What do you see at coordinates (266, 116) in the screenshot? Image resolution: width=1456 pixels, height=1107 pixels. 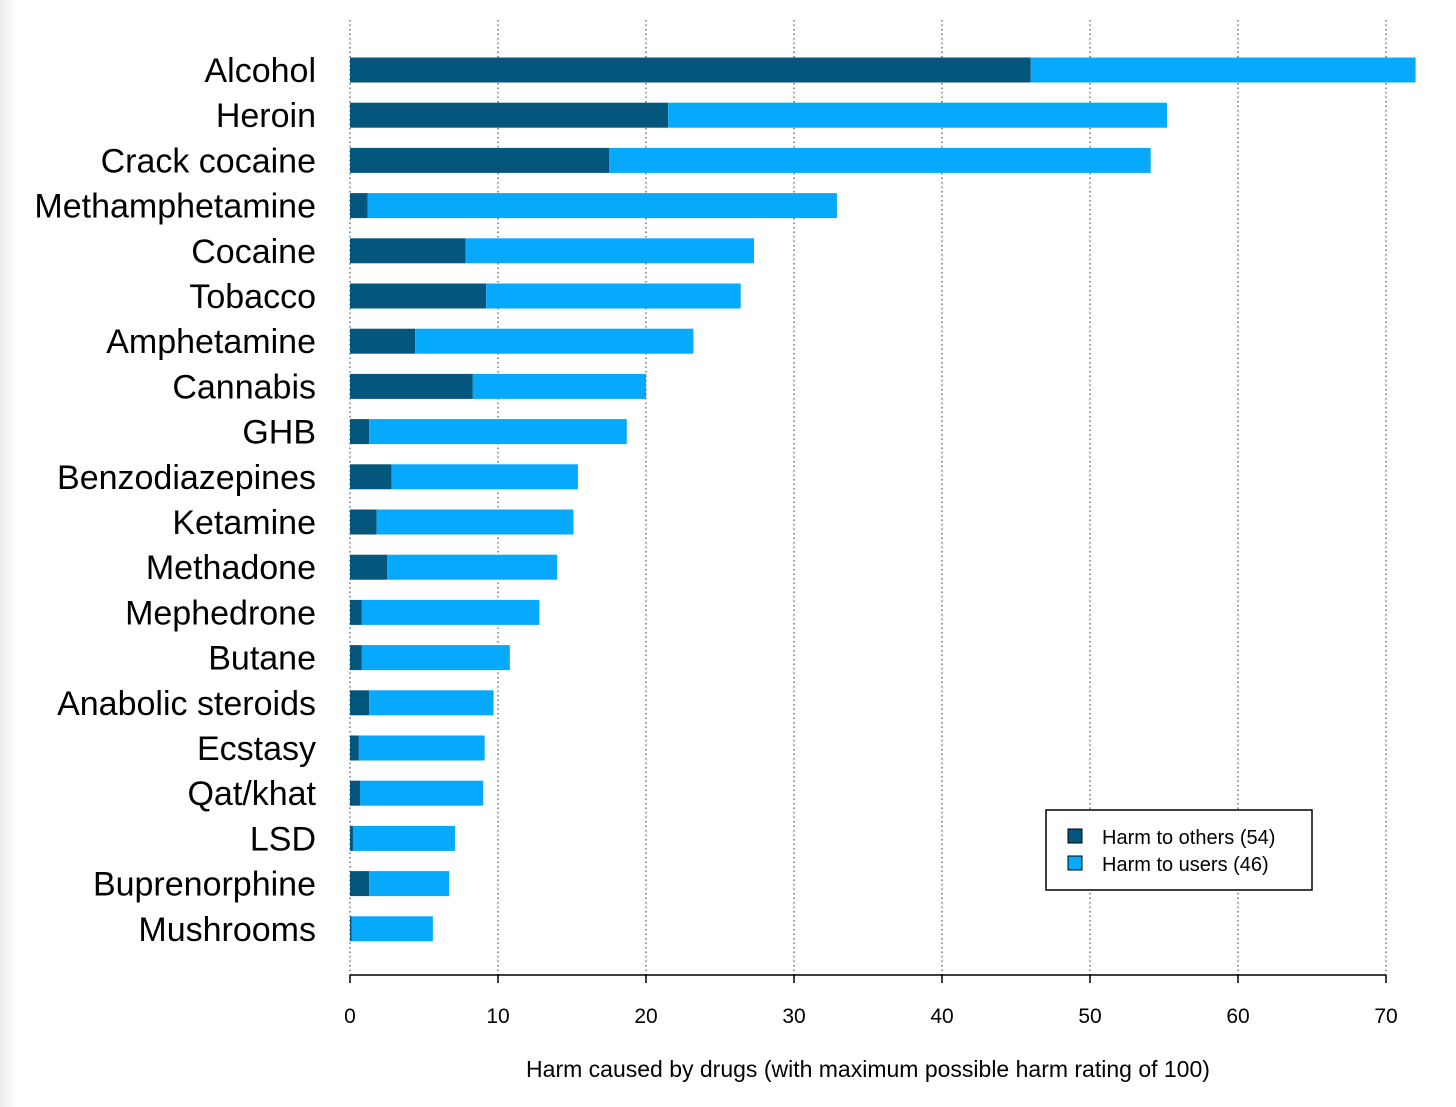 I see `category-label: Heroin` at bounding box center [266, 116].